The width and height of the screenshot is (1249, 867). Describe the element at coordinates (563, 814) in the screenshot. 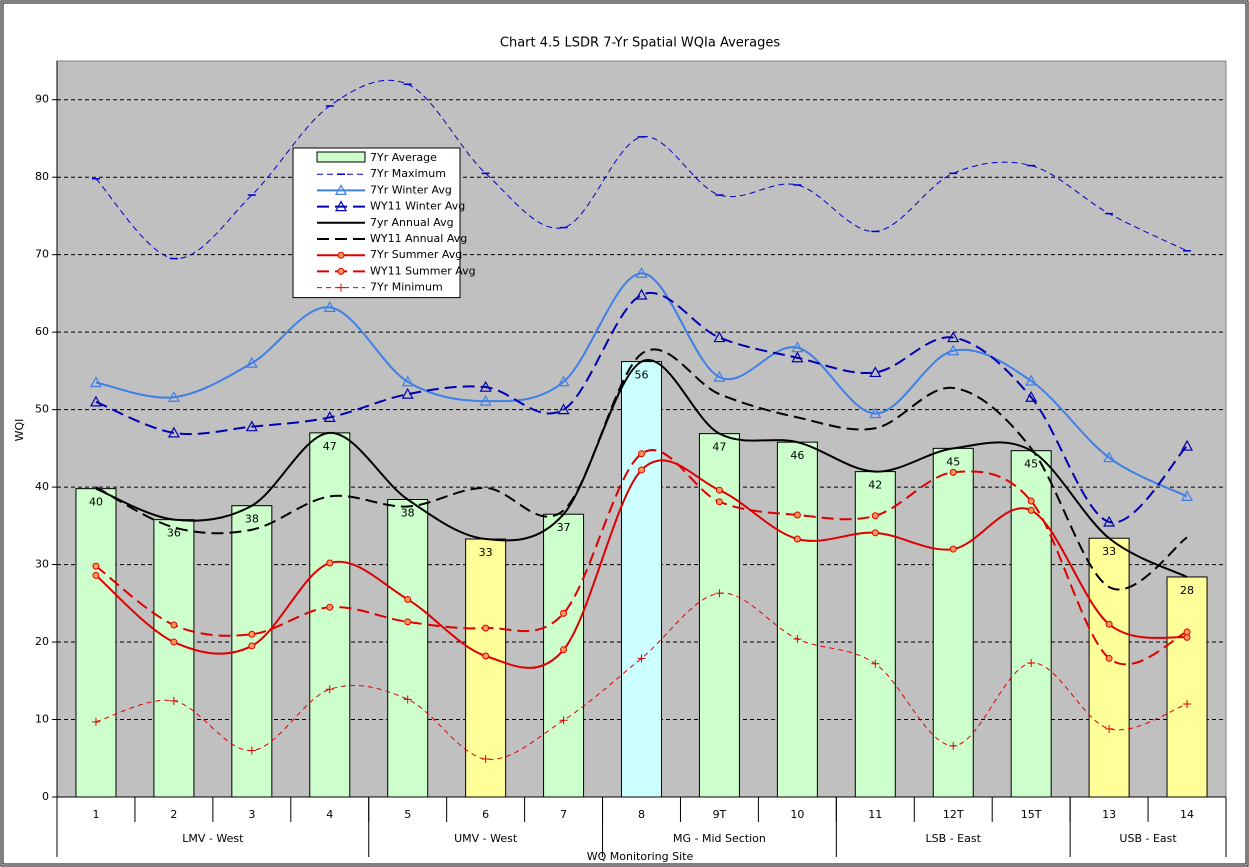

I see `x-tick-label: 7` at that location.